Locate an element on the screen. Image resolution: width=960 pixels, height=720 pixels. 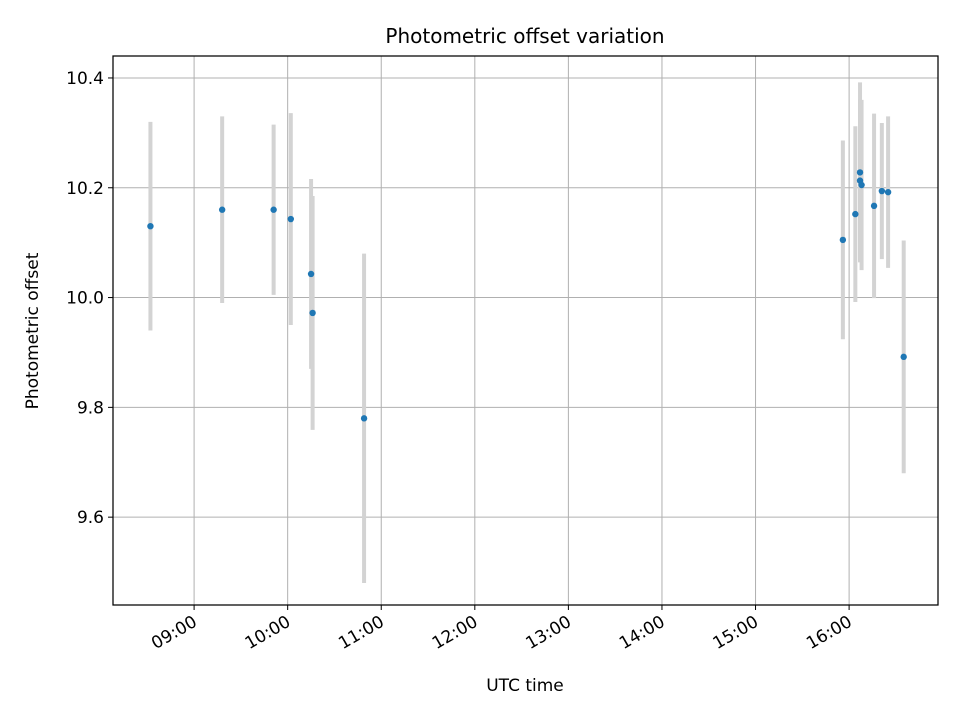
x-axis-label: UTC time is located at coordinates (525, 686).